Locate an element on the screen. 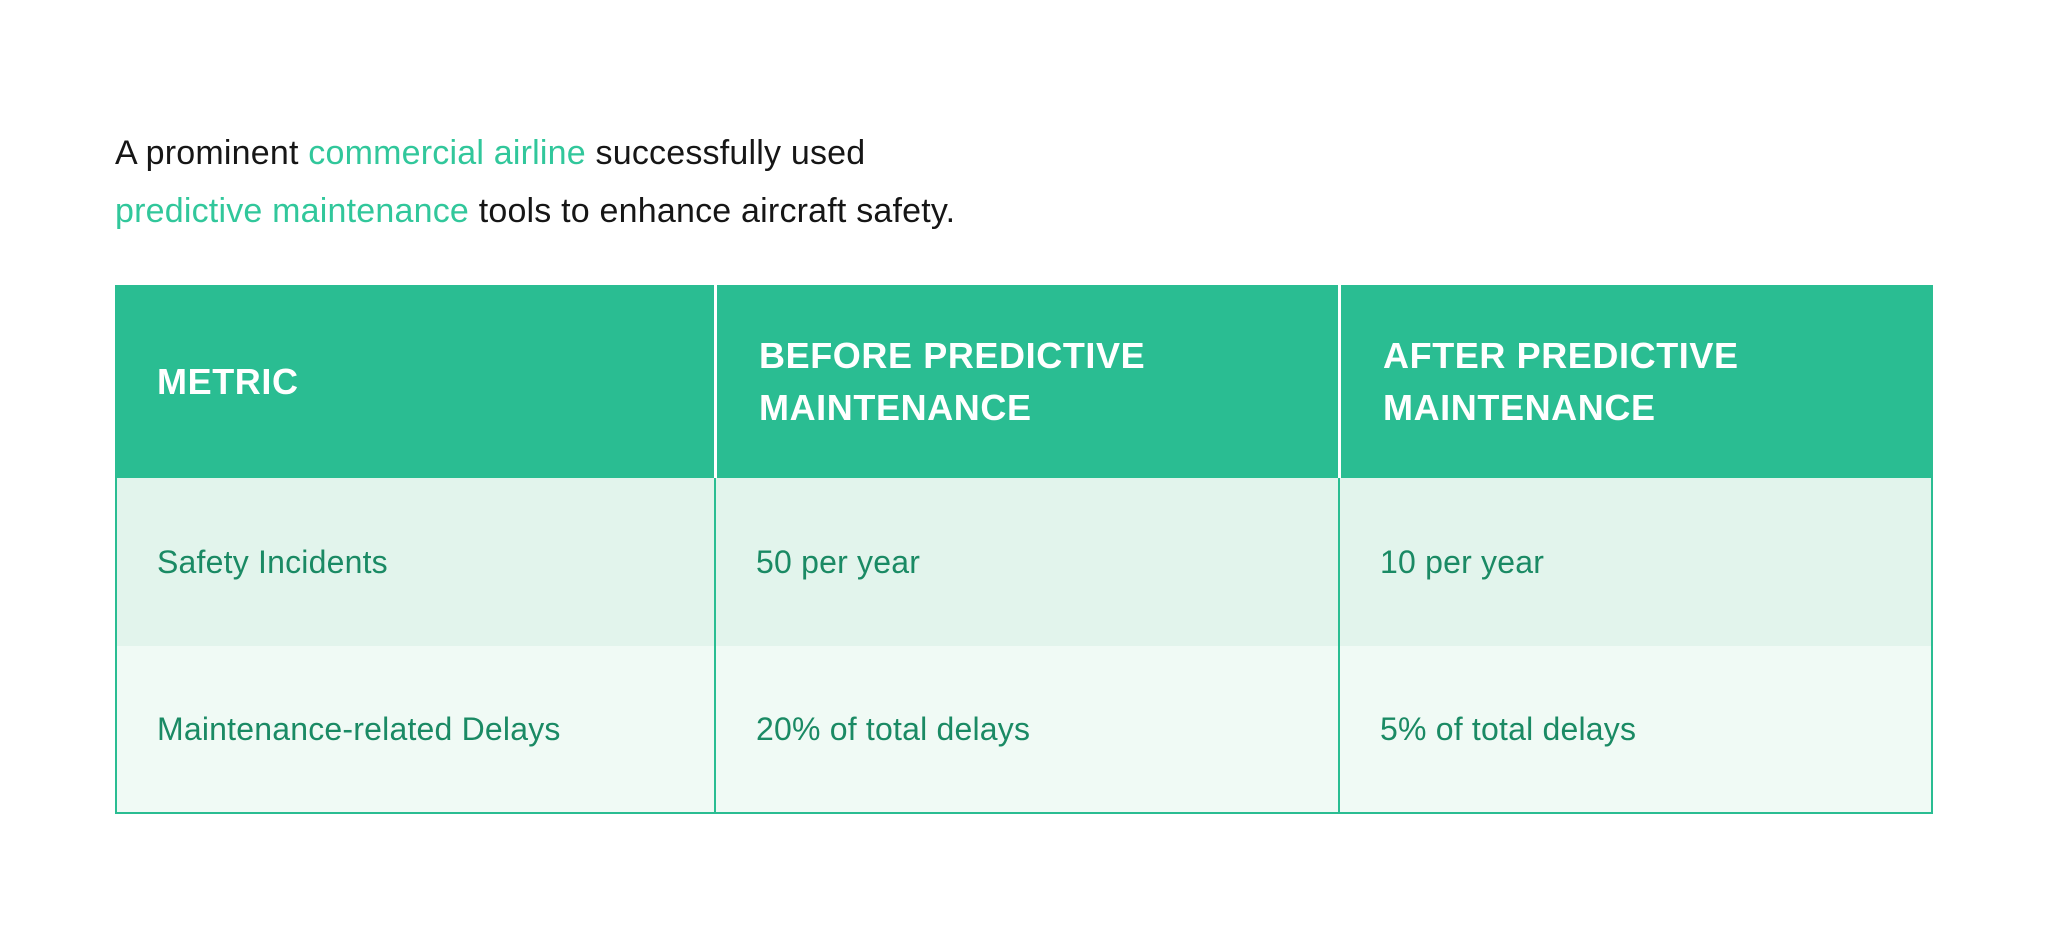 Image resolution: width=2048 pixels, height=941 pixels. cell-text: Safety Incidents is located at coordinates (272, 561).